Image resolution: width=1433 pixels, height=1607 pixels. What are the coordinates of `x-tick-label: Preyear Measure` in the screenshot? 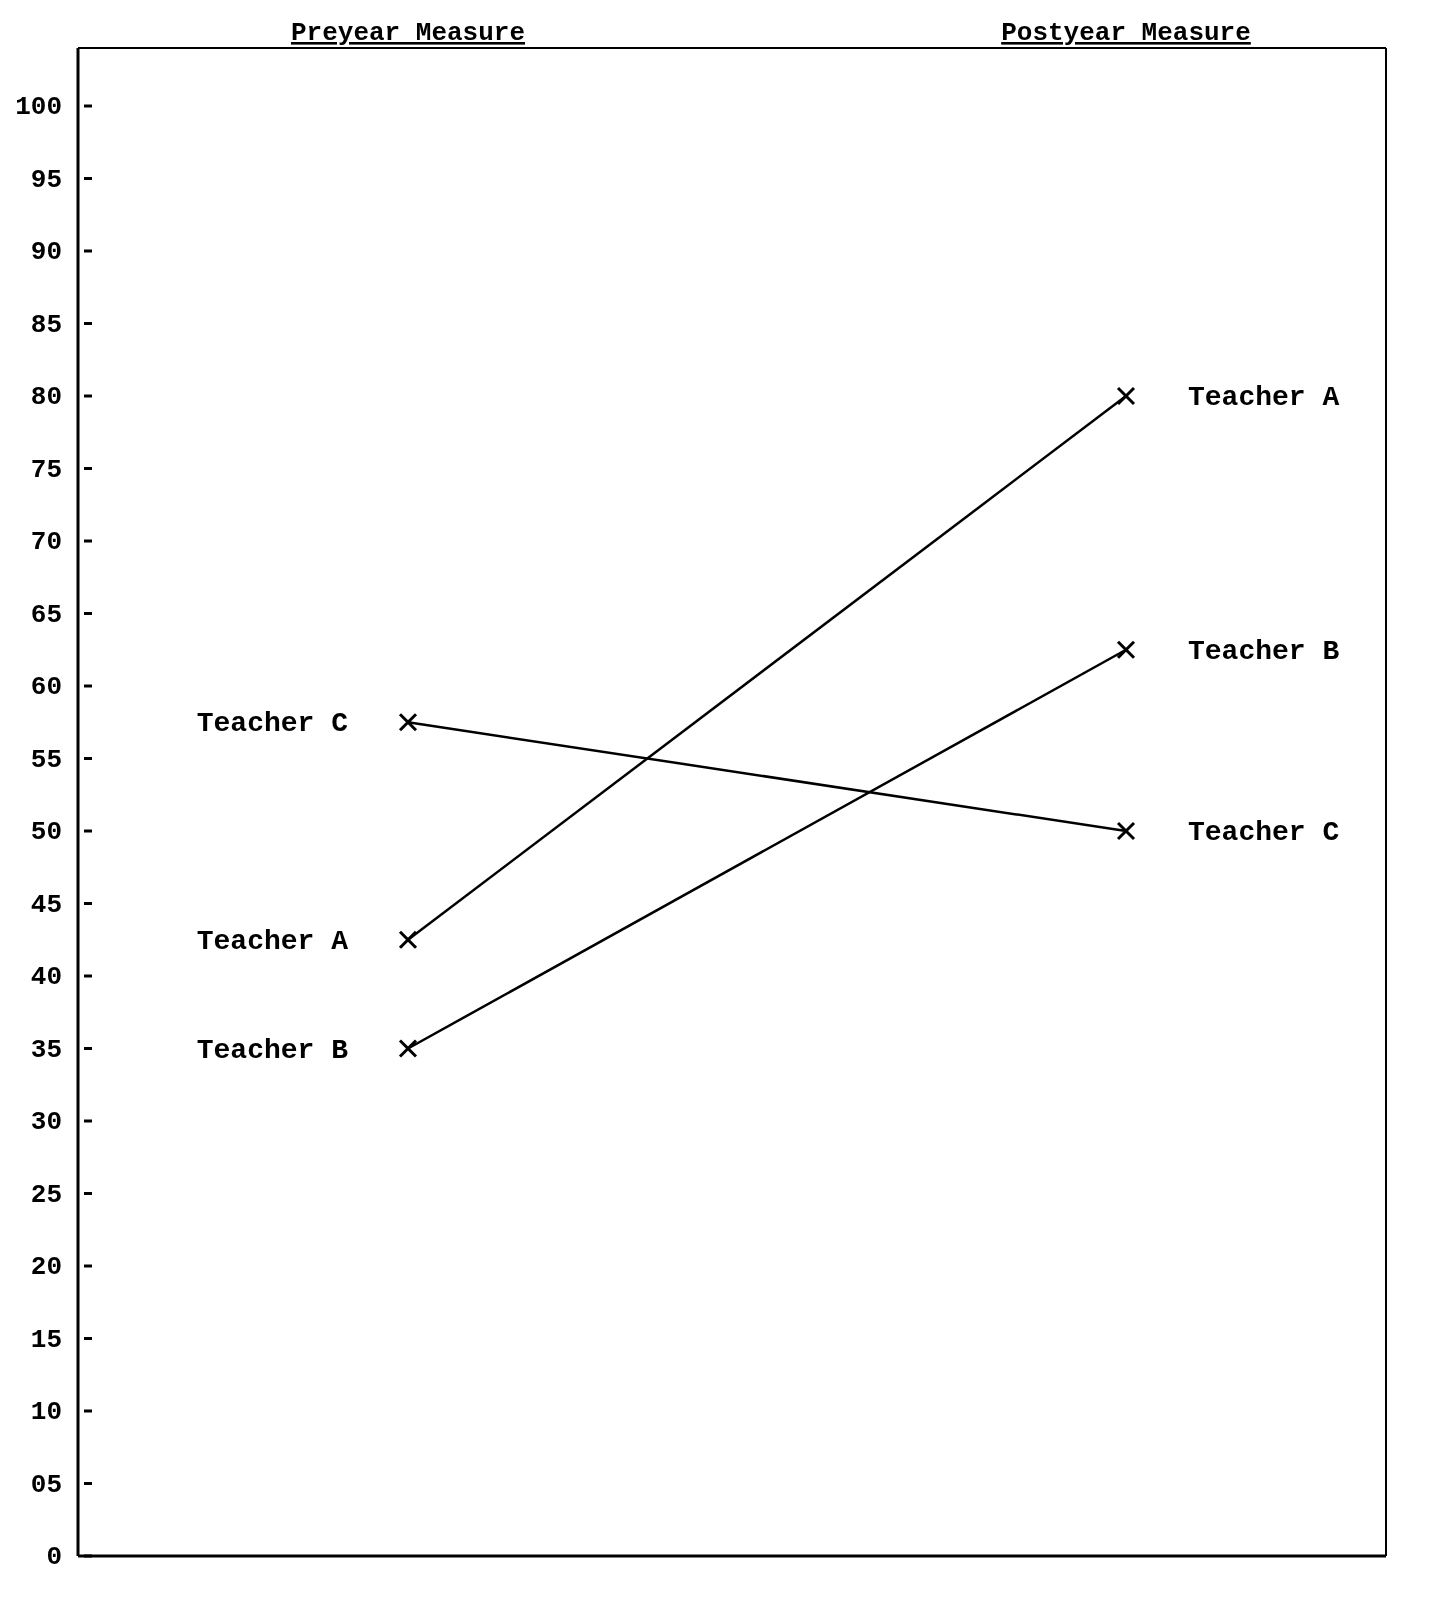 It's located at (408, 33).